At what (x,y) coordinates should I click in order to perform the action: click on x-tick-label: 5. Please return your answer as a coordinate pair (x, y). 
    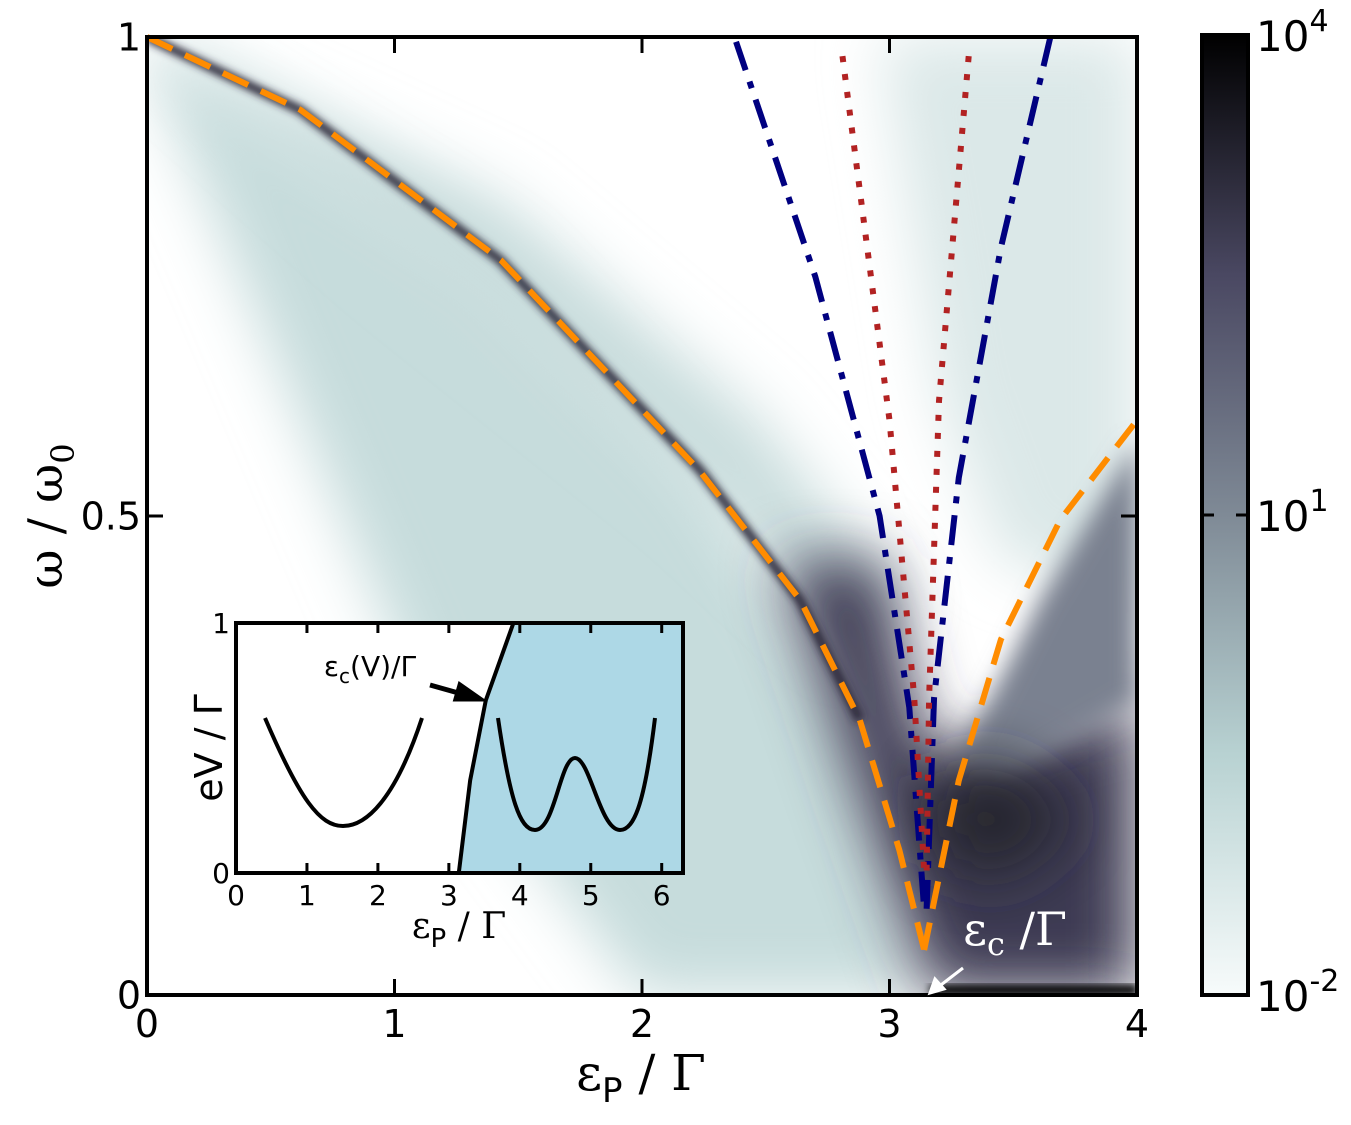
    Looking at the image, I should click on (591, 895).